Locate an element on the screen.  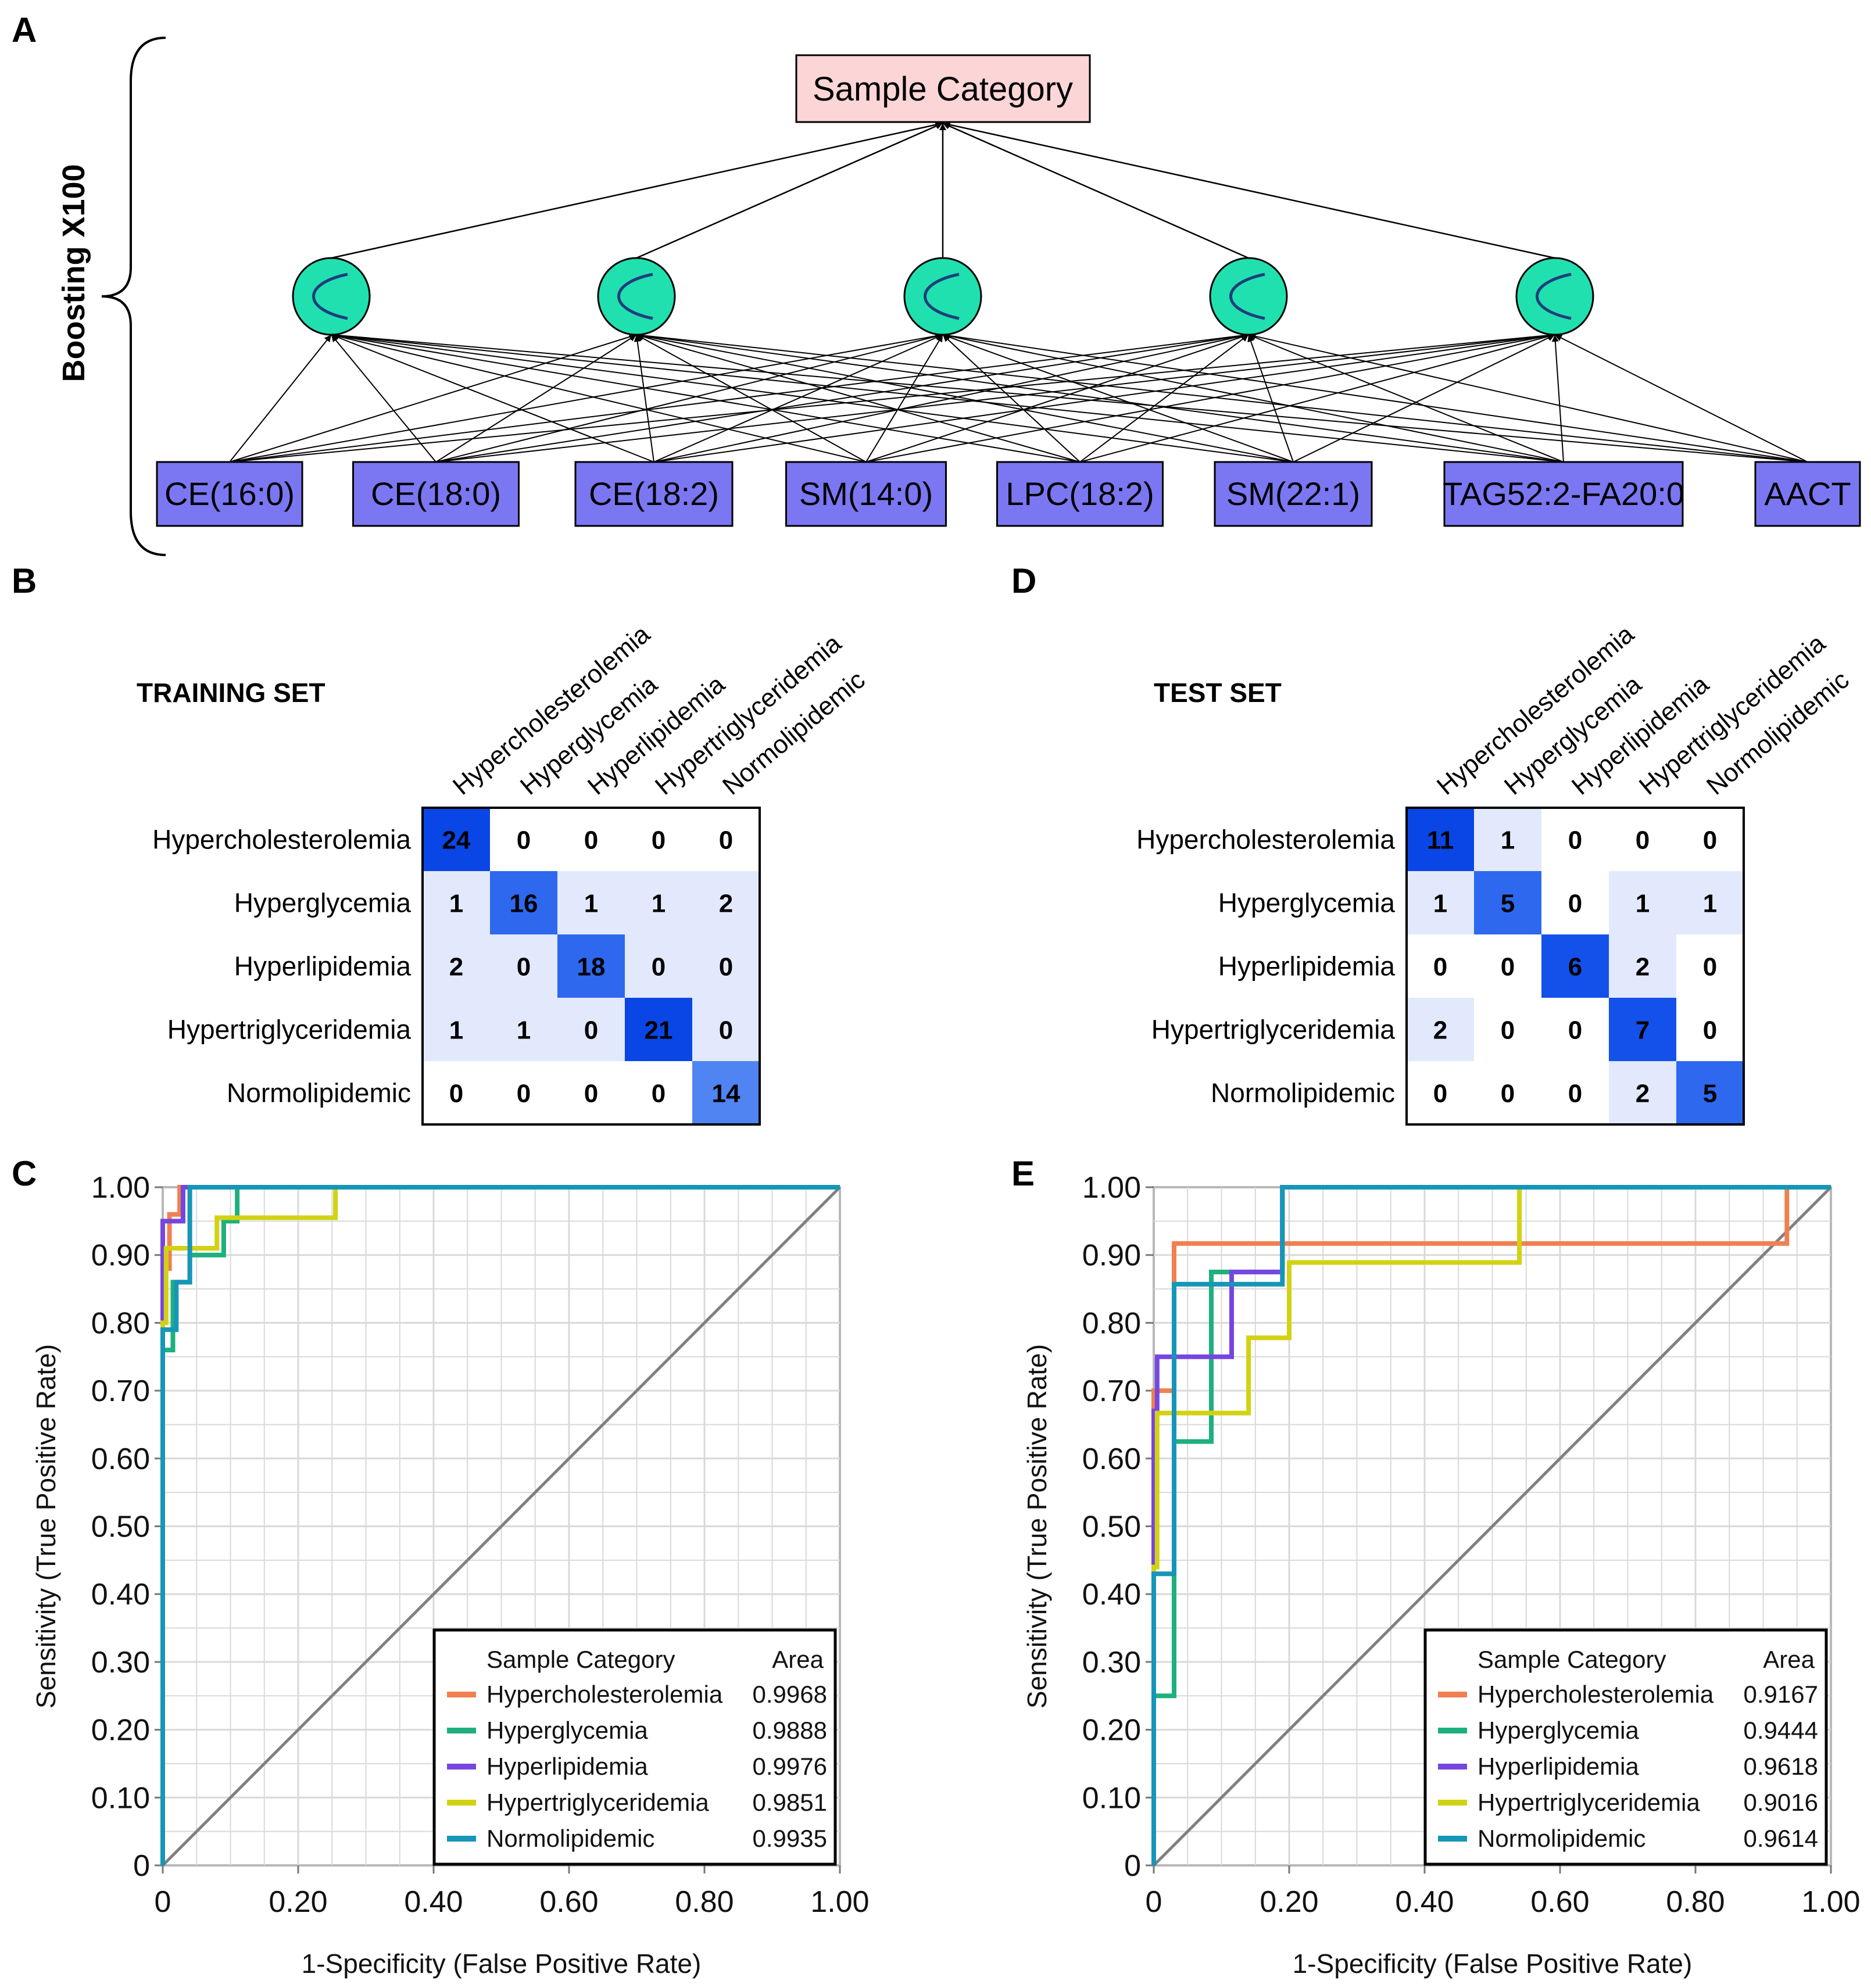
input-node-label: TAG52:2-FA20:0 is located at coordinates (1564, 493).